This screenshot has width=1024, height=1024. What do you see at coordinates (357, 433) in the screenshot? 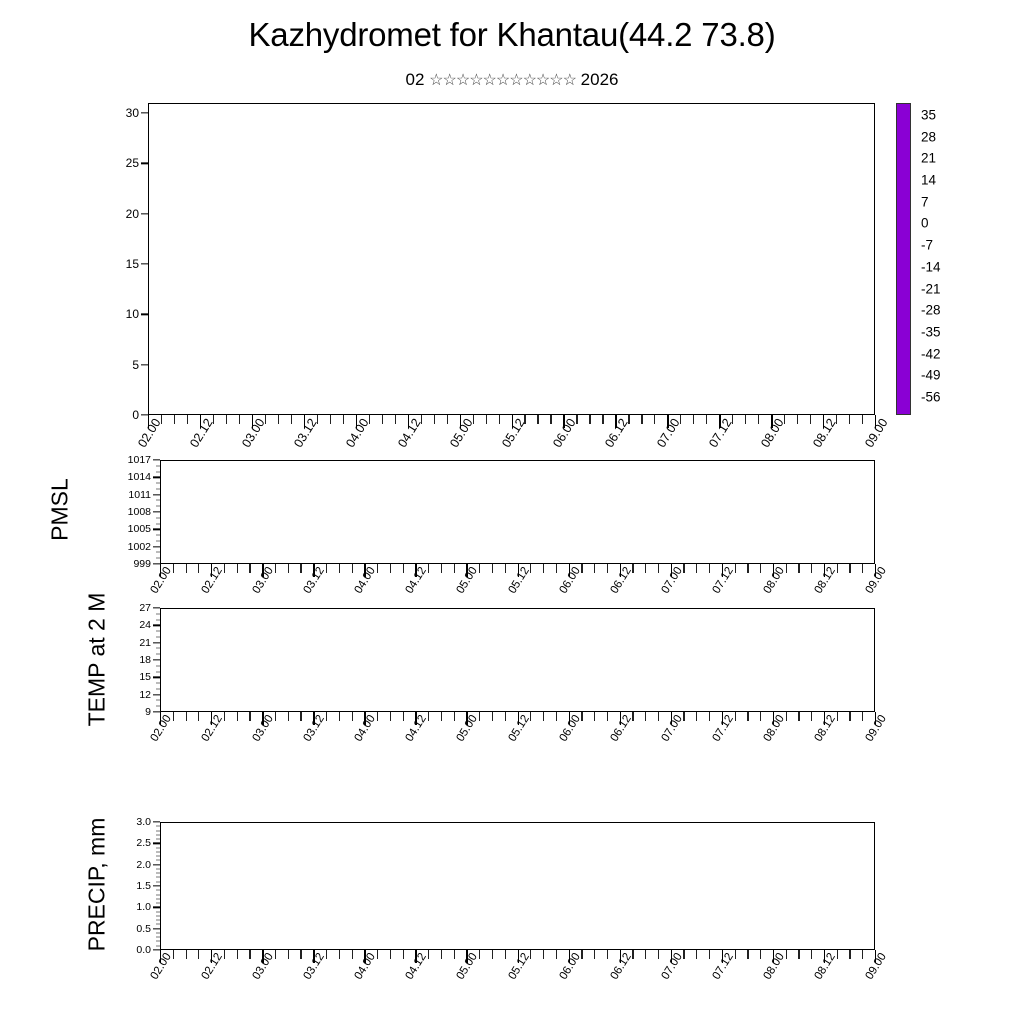
I see `x-axis-label: 04.00` at bounding box center [357, 433].